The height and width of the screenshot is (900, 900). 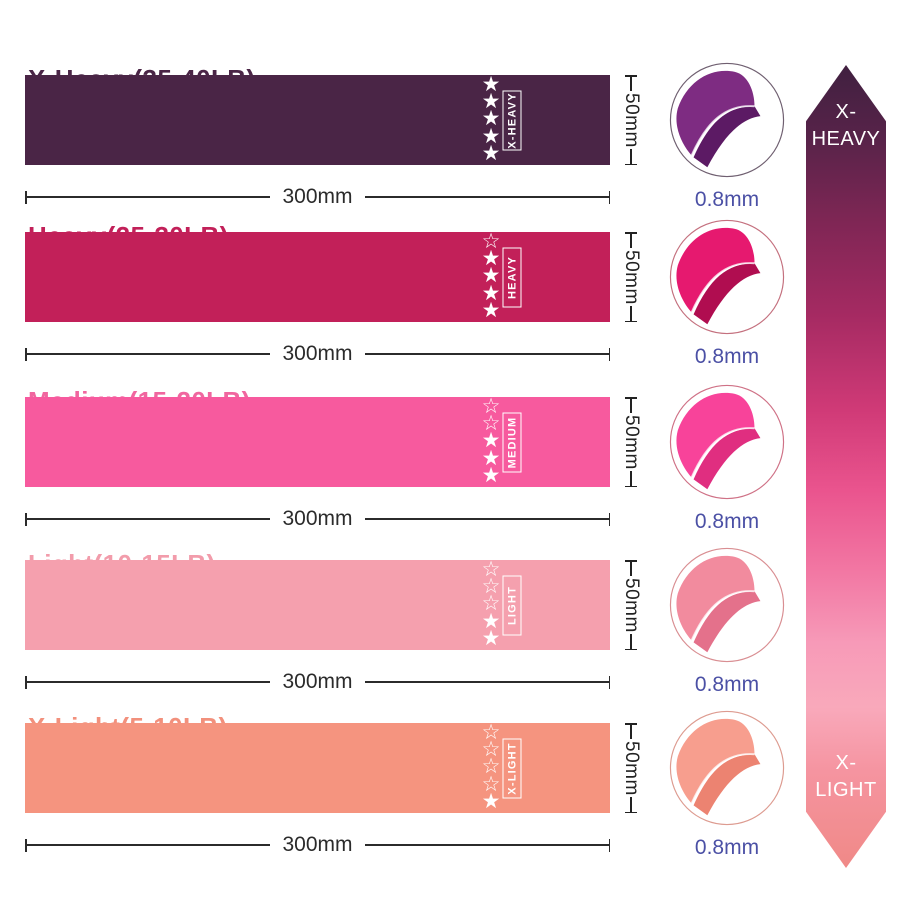 I want to click on band-name-tag: MEDIUM, so click(x=512, y=442).